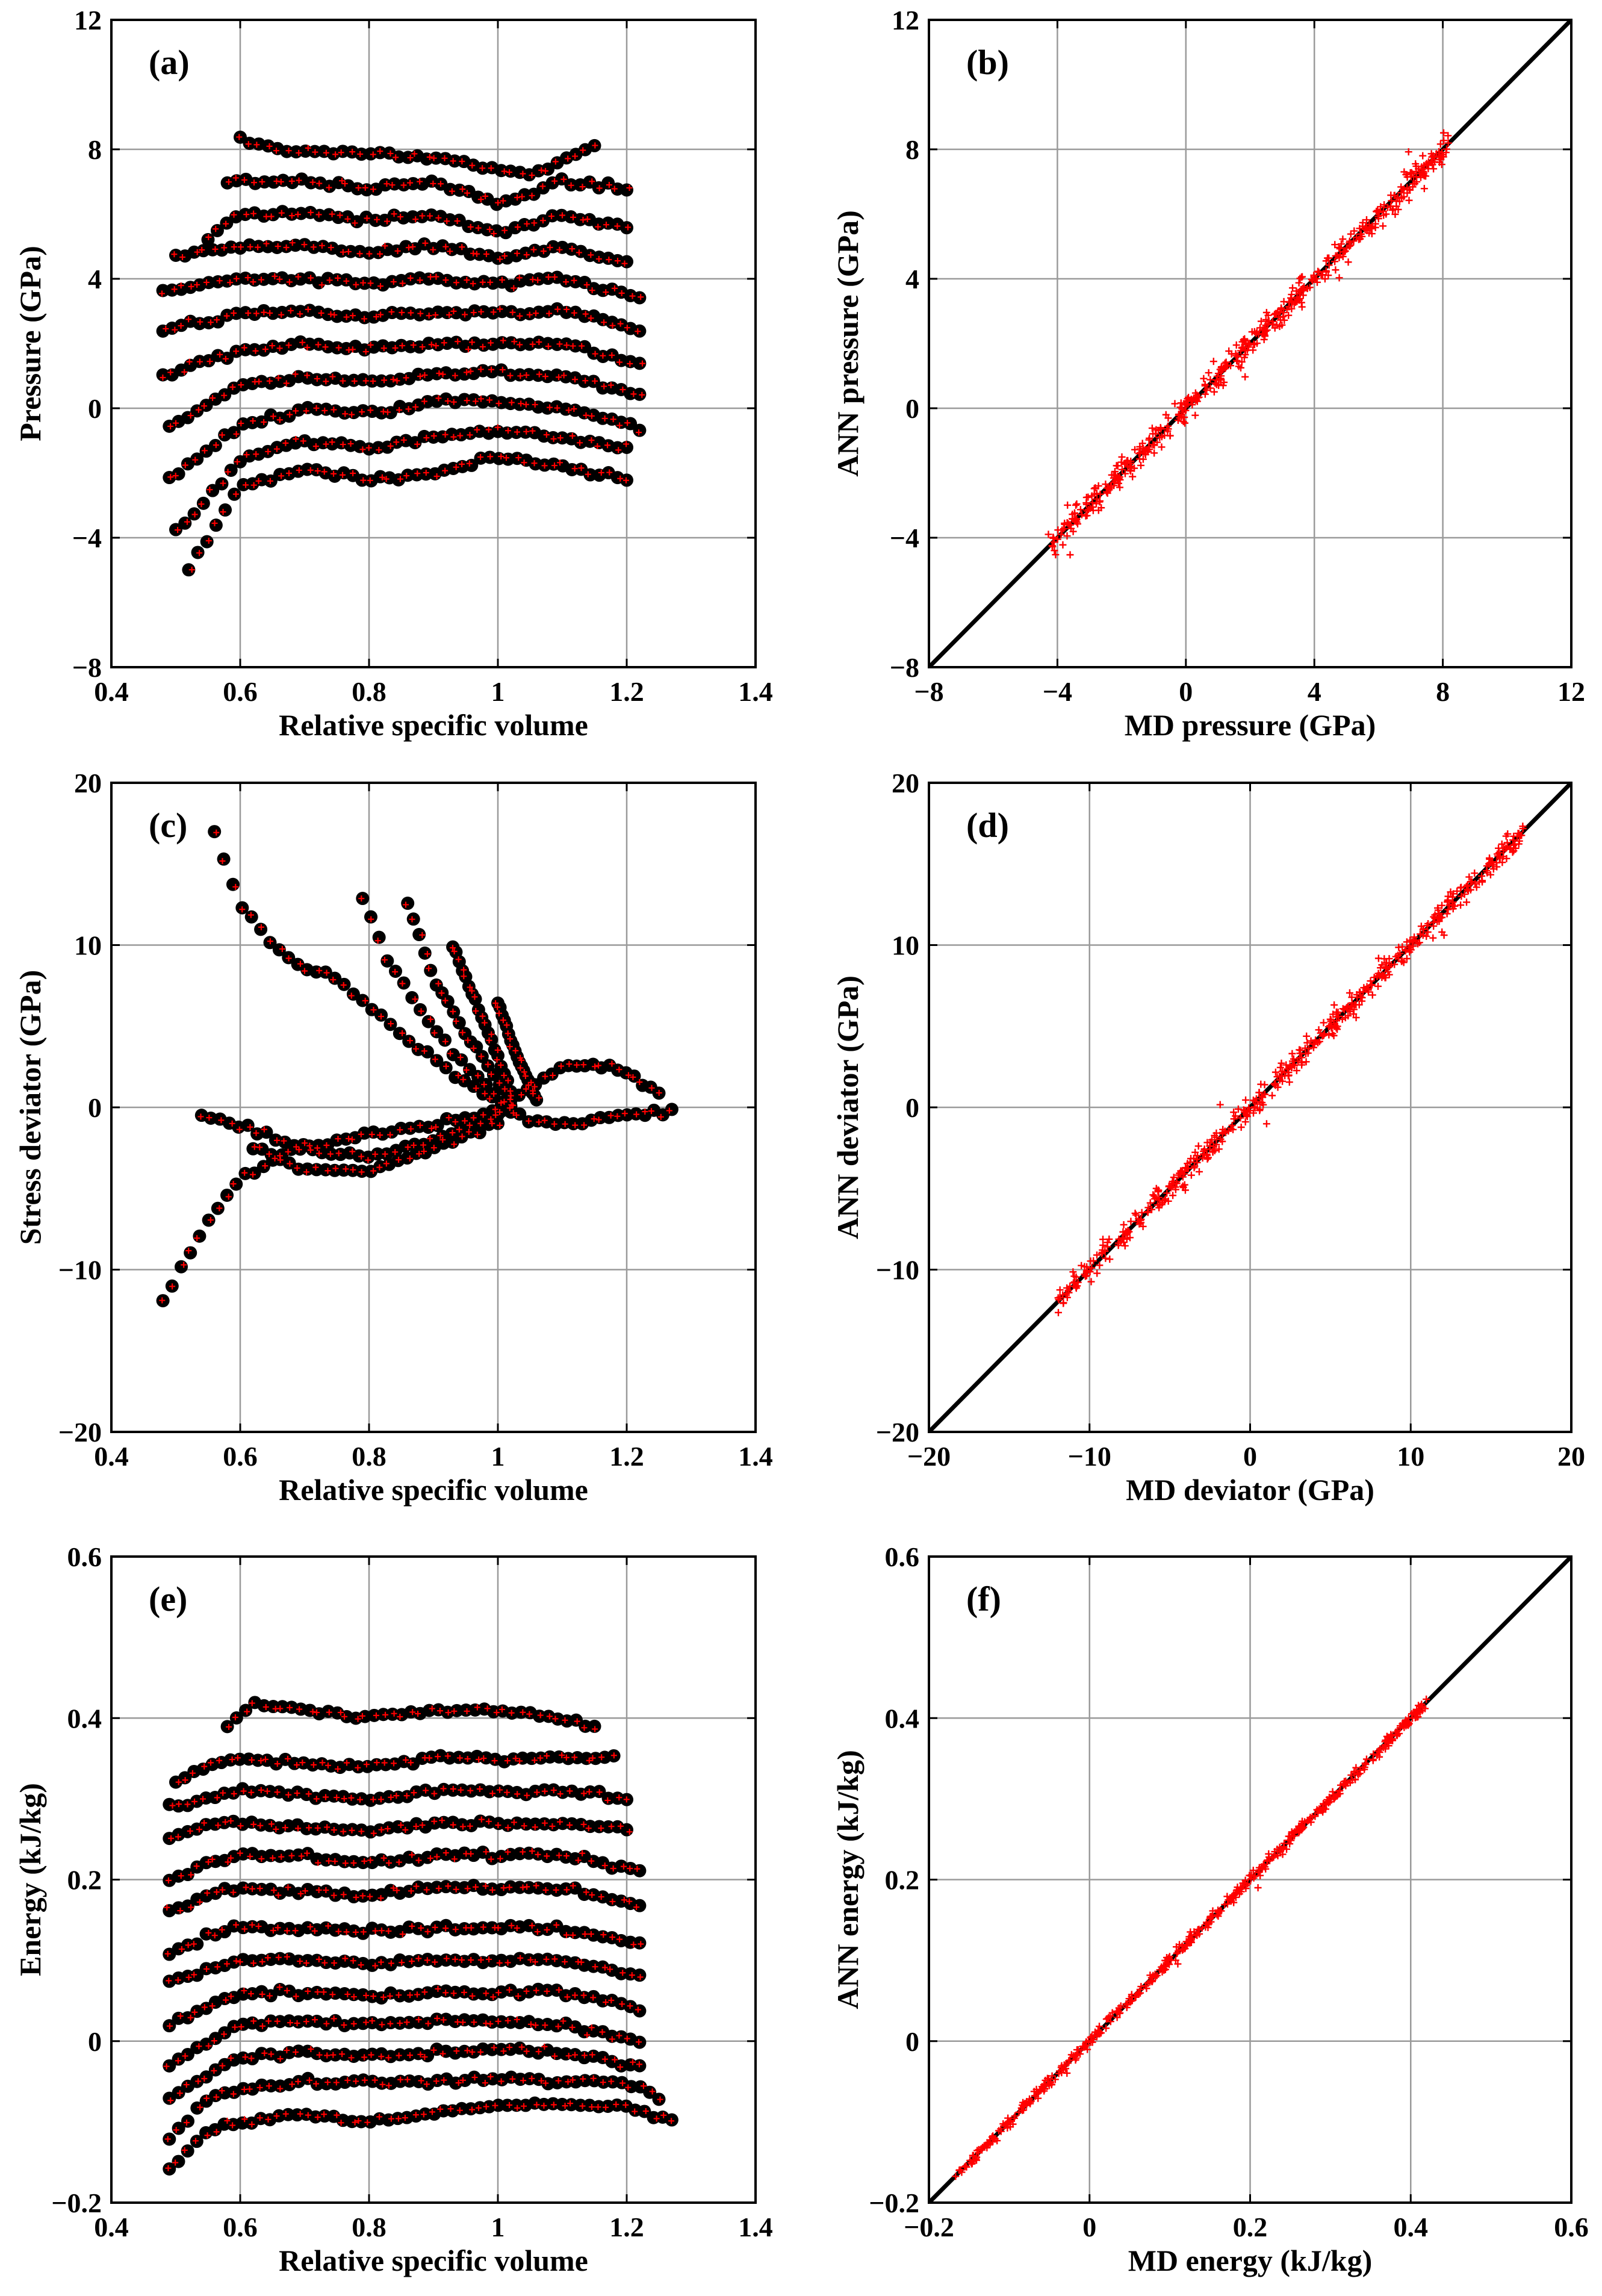 This screenshot has width=1602, height=2296. What do you see at coordinates (84, 1557) in the screenshot?
I see `y-tick-label: 0.6` at bounding box center [84, 1557].